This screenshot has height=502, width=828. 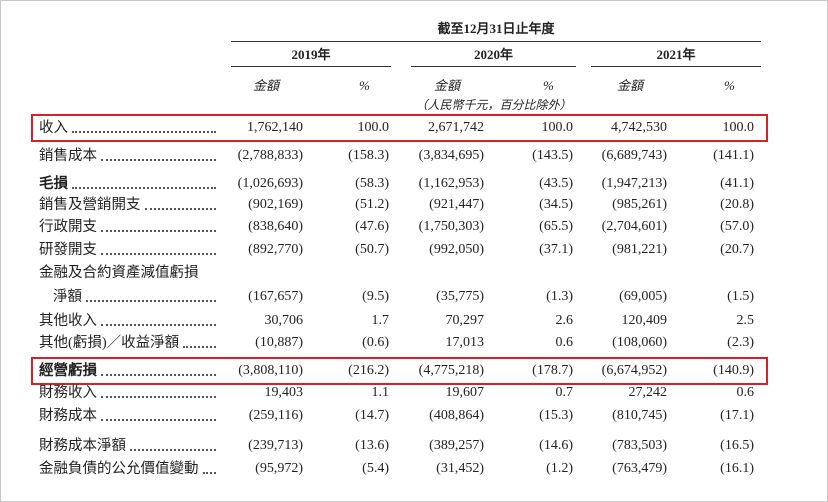 What do you see at coordinates (127, 128) in the screenshot?
I see `row-label: 收入` at bounding box center [127, 128].